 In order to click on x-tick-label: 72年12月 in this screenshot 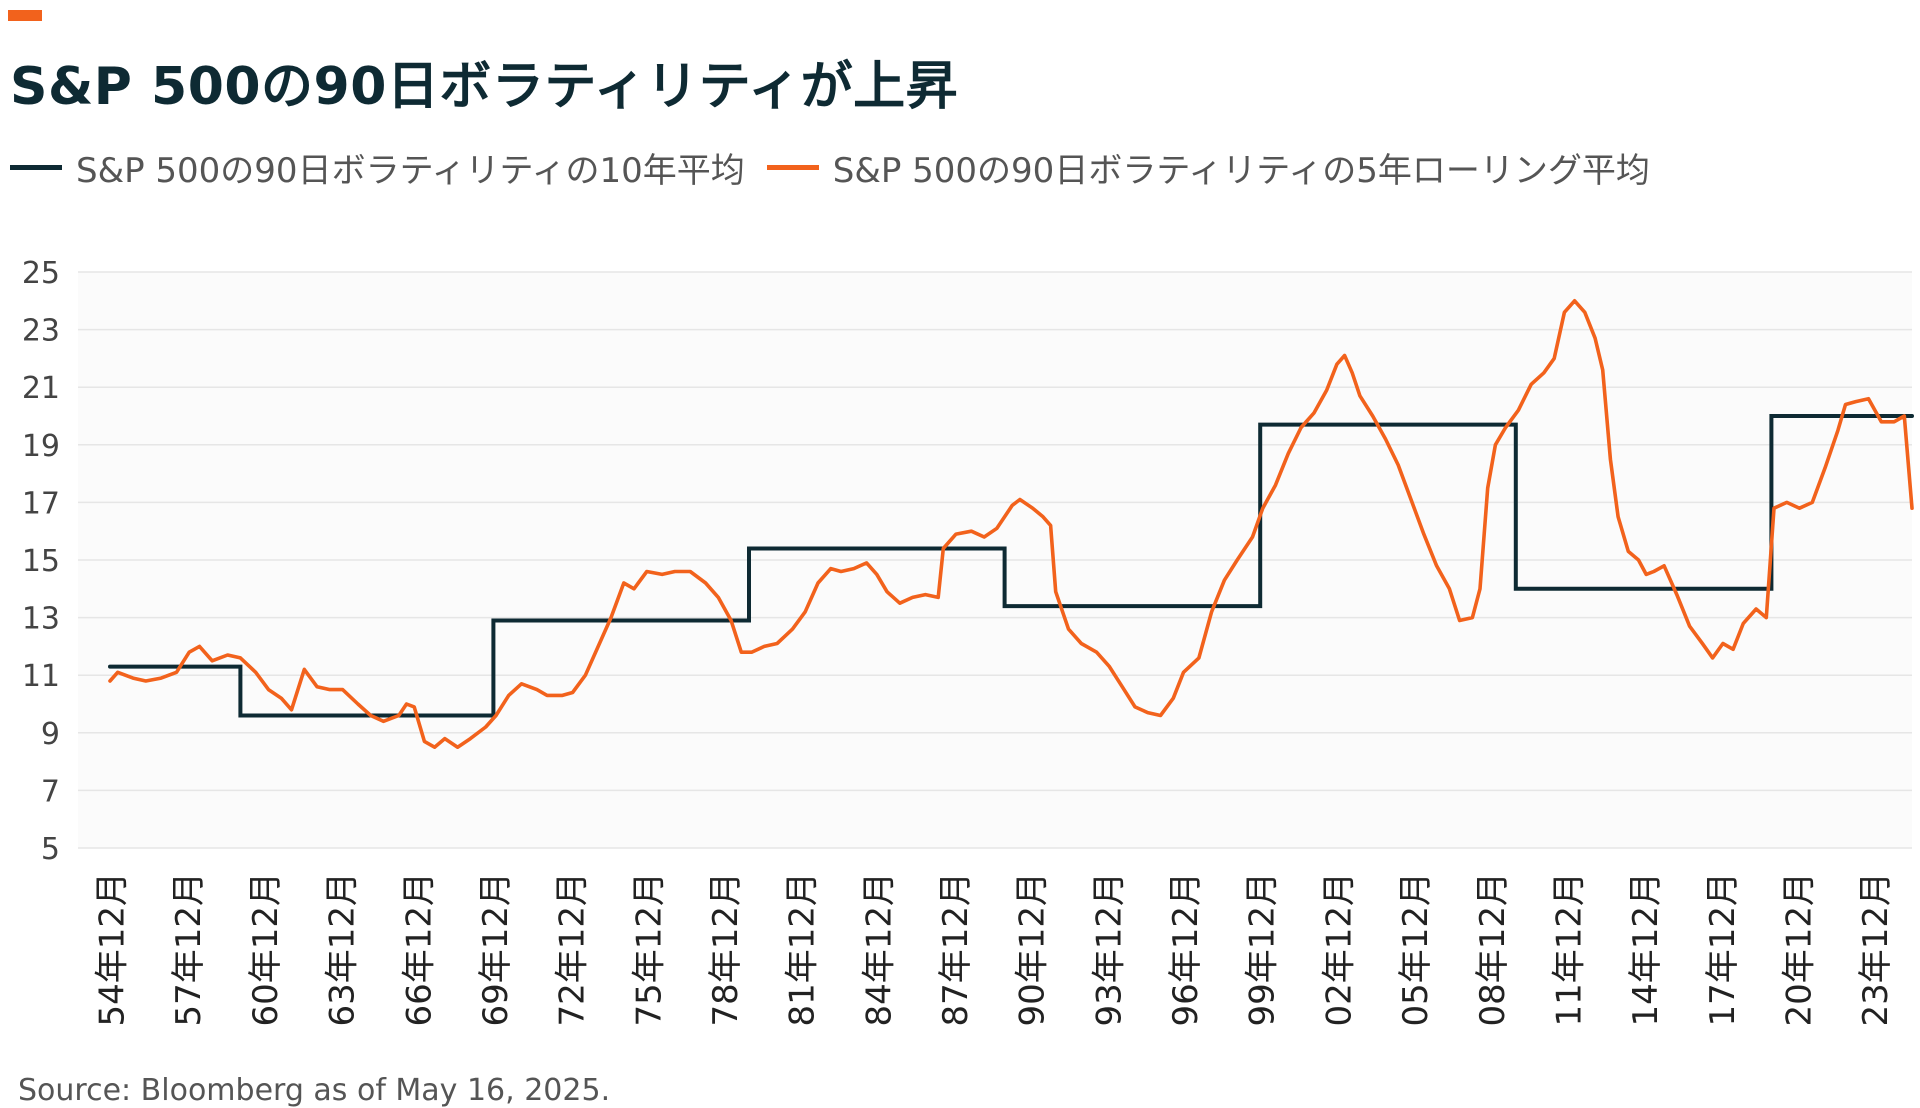, I will do `click(573, 949)`.